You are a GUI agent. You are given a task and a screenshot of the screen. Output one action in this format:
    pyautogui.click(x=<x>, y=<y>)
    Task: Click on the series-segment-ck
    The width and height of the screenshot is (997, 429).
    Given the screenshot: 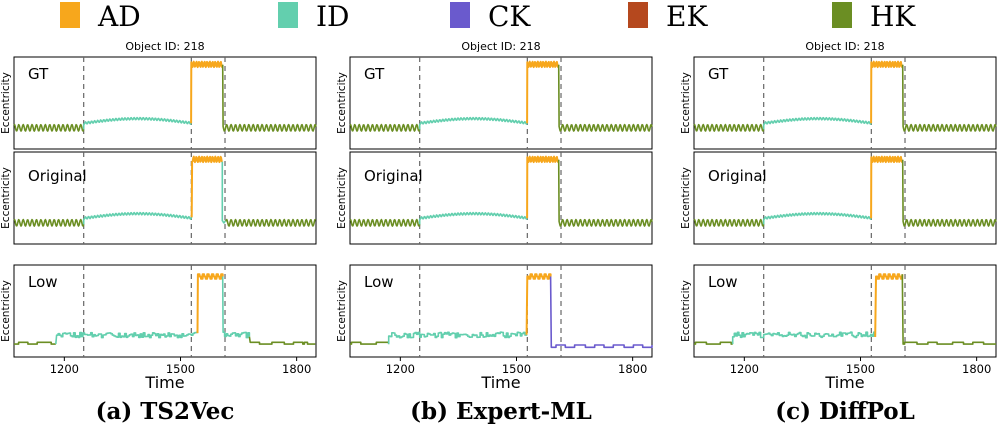 What is the action you would take?
    pyautogui.click(x=601, y=312)
    